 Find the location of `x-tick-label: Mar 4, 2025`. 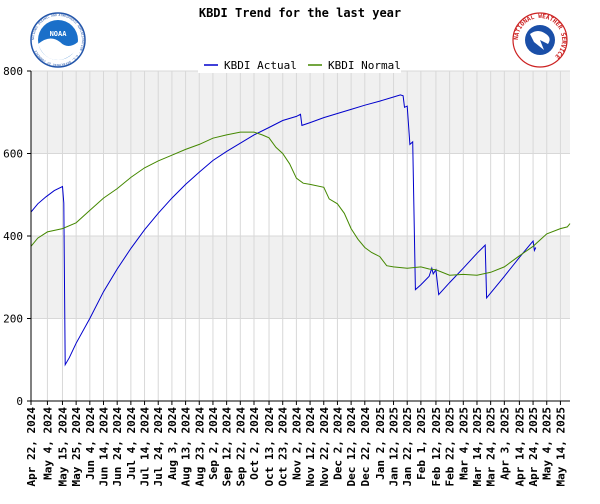

x-tick-label: Mar 4, 2025 is located at coordinates (463, 443).